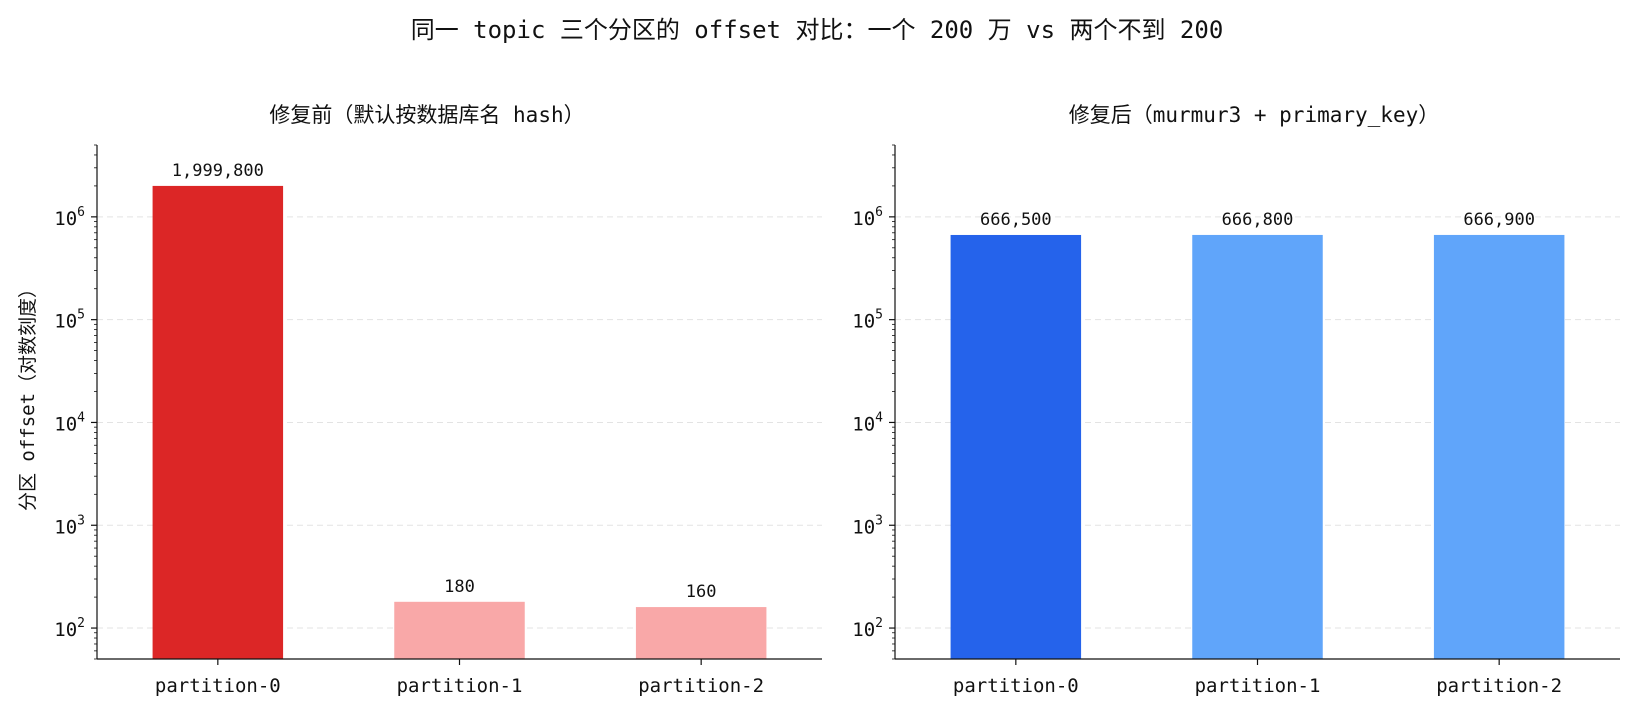  I want to click on bar-value-label: 180, so click(459, 587).